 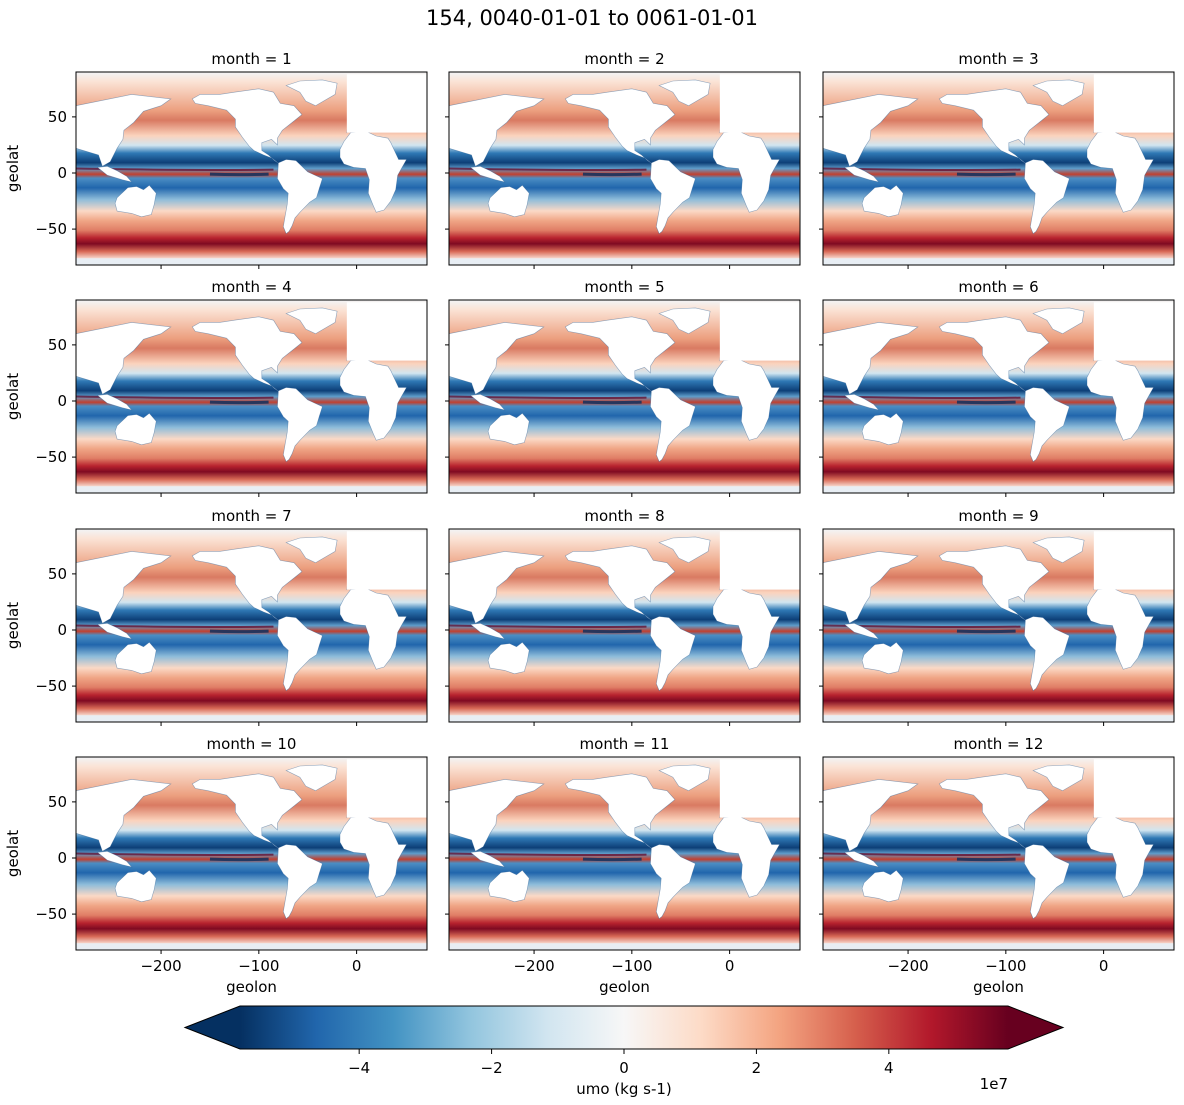 I want to click on map-panel-month-6: month = 6, so click(x=997, y=387).